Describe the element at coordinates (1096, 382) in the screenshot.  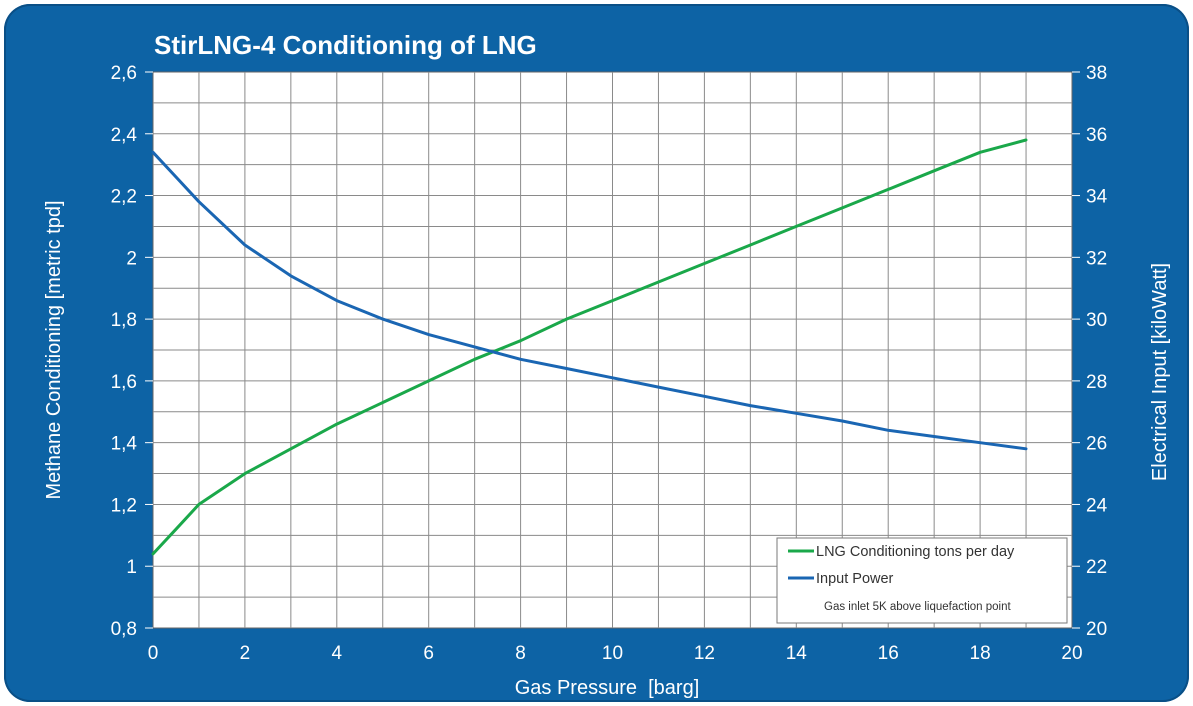
I see `y2-tick-label: 28` at that location.